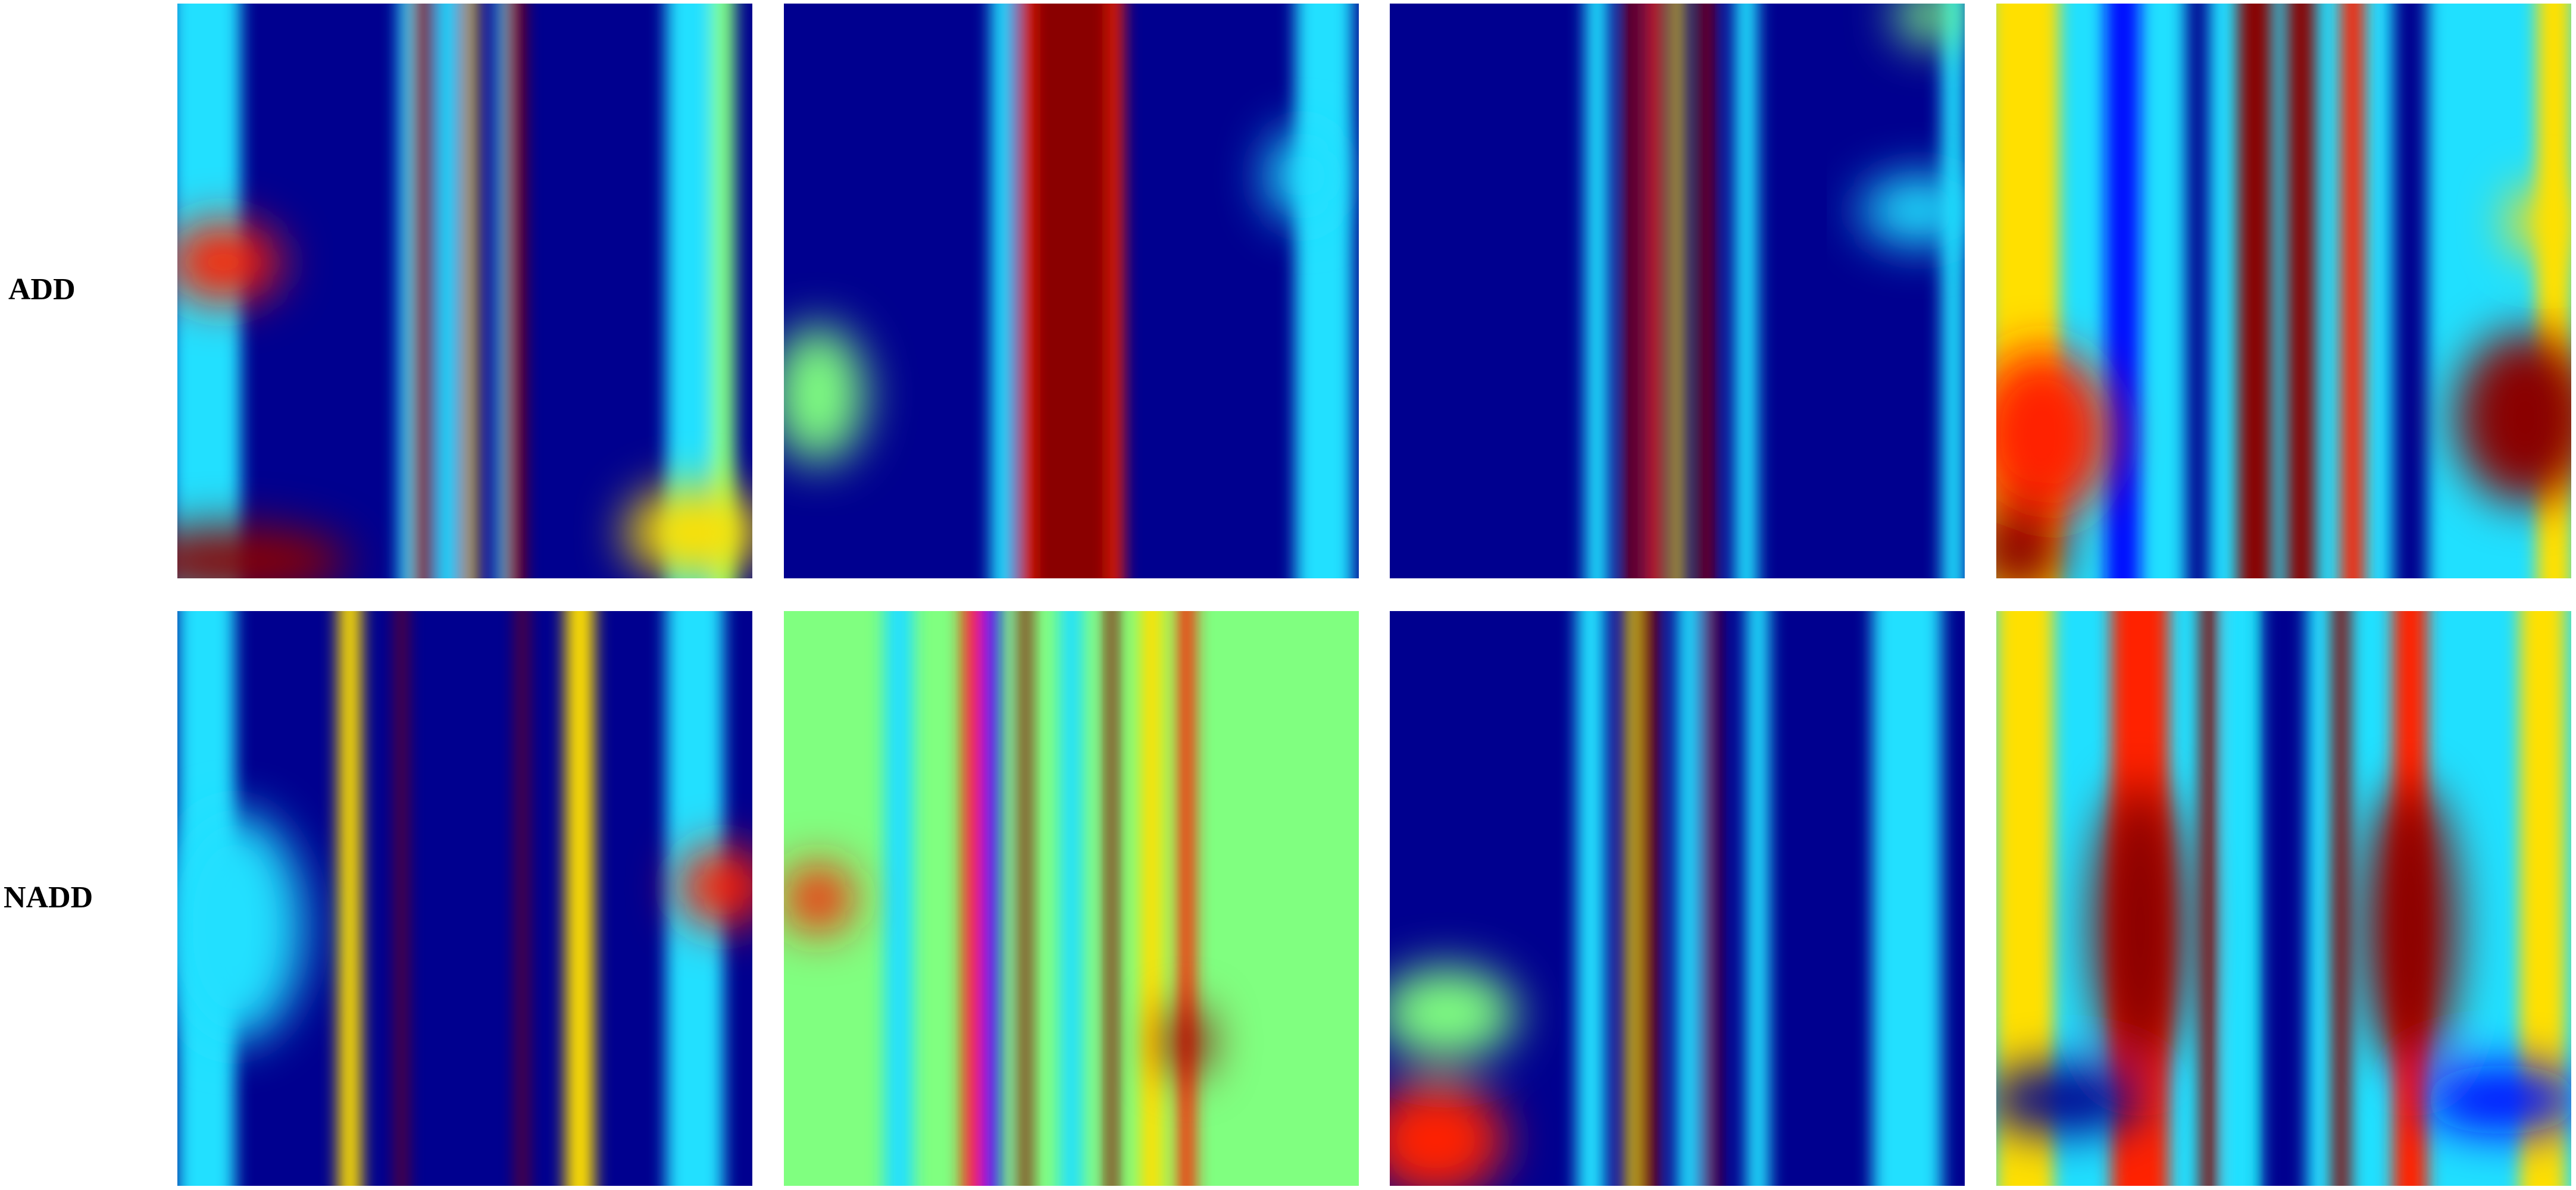  I want to click on row-label: ADD, so click(42, 289).